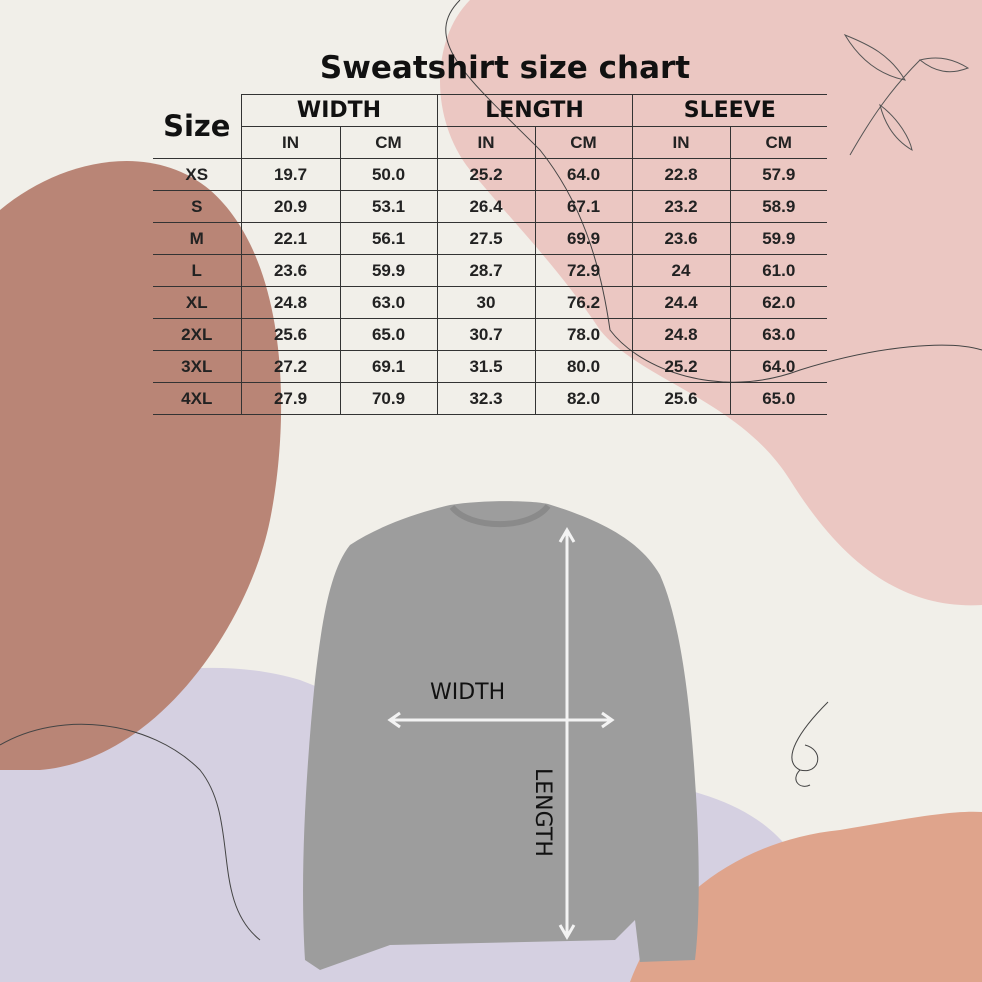 This screenshot has height=982, width=982. I want to click on size-cell: XS, so click(197, 174).